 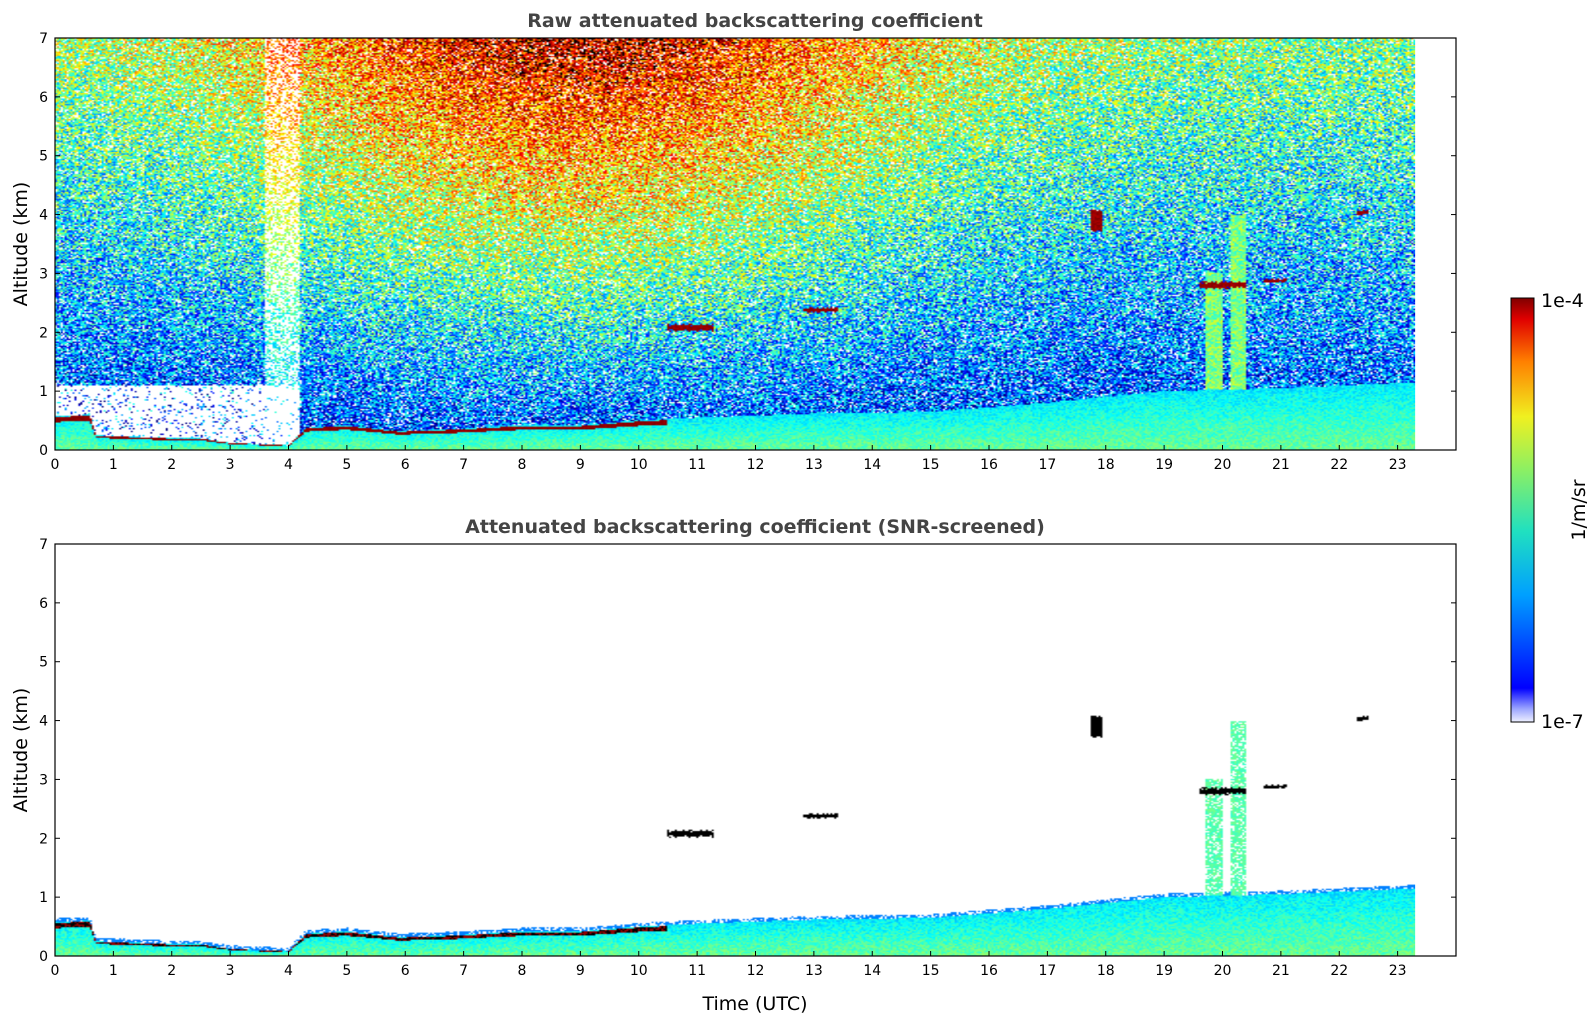 What do you see at coordinates (21, 244) in the screenshot?
I see `raw-panel-ylabel: Altitude (km)` at bounding box center [21, 244].